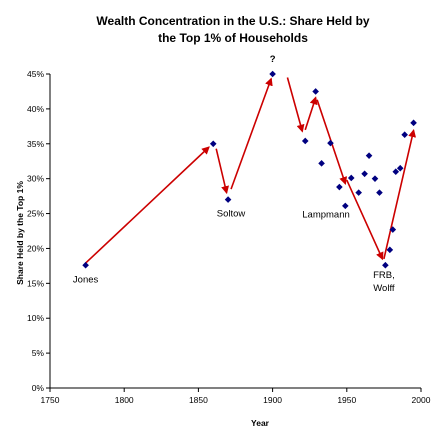 The height and width of the screenshot is (441, 446). I want to click on y-tick-label: 10%, so click(35, 318).